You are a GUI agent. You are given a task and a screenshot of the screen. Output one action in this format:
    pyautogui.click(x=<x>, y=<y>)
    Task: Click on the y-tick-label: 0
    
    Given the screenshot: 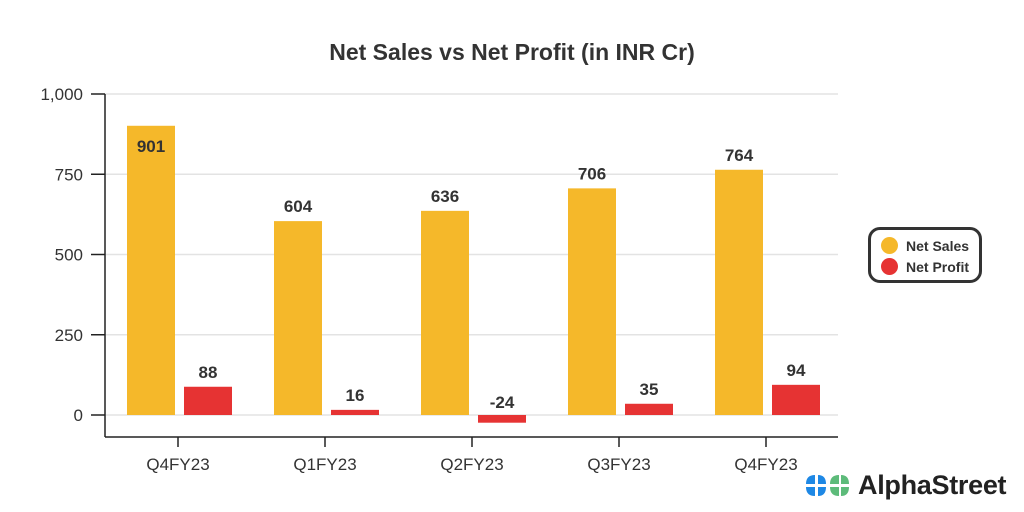 What is the action you would take?
    pyautogui.click(x=78, y=415)
    